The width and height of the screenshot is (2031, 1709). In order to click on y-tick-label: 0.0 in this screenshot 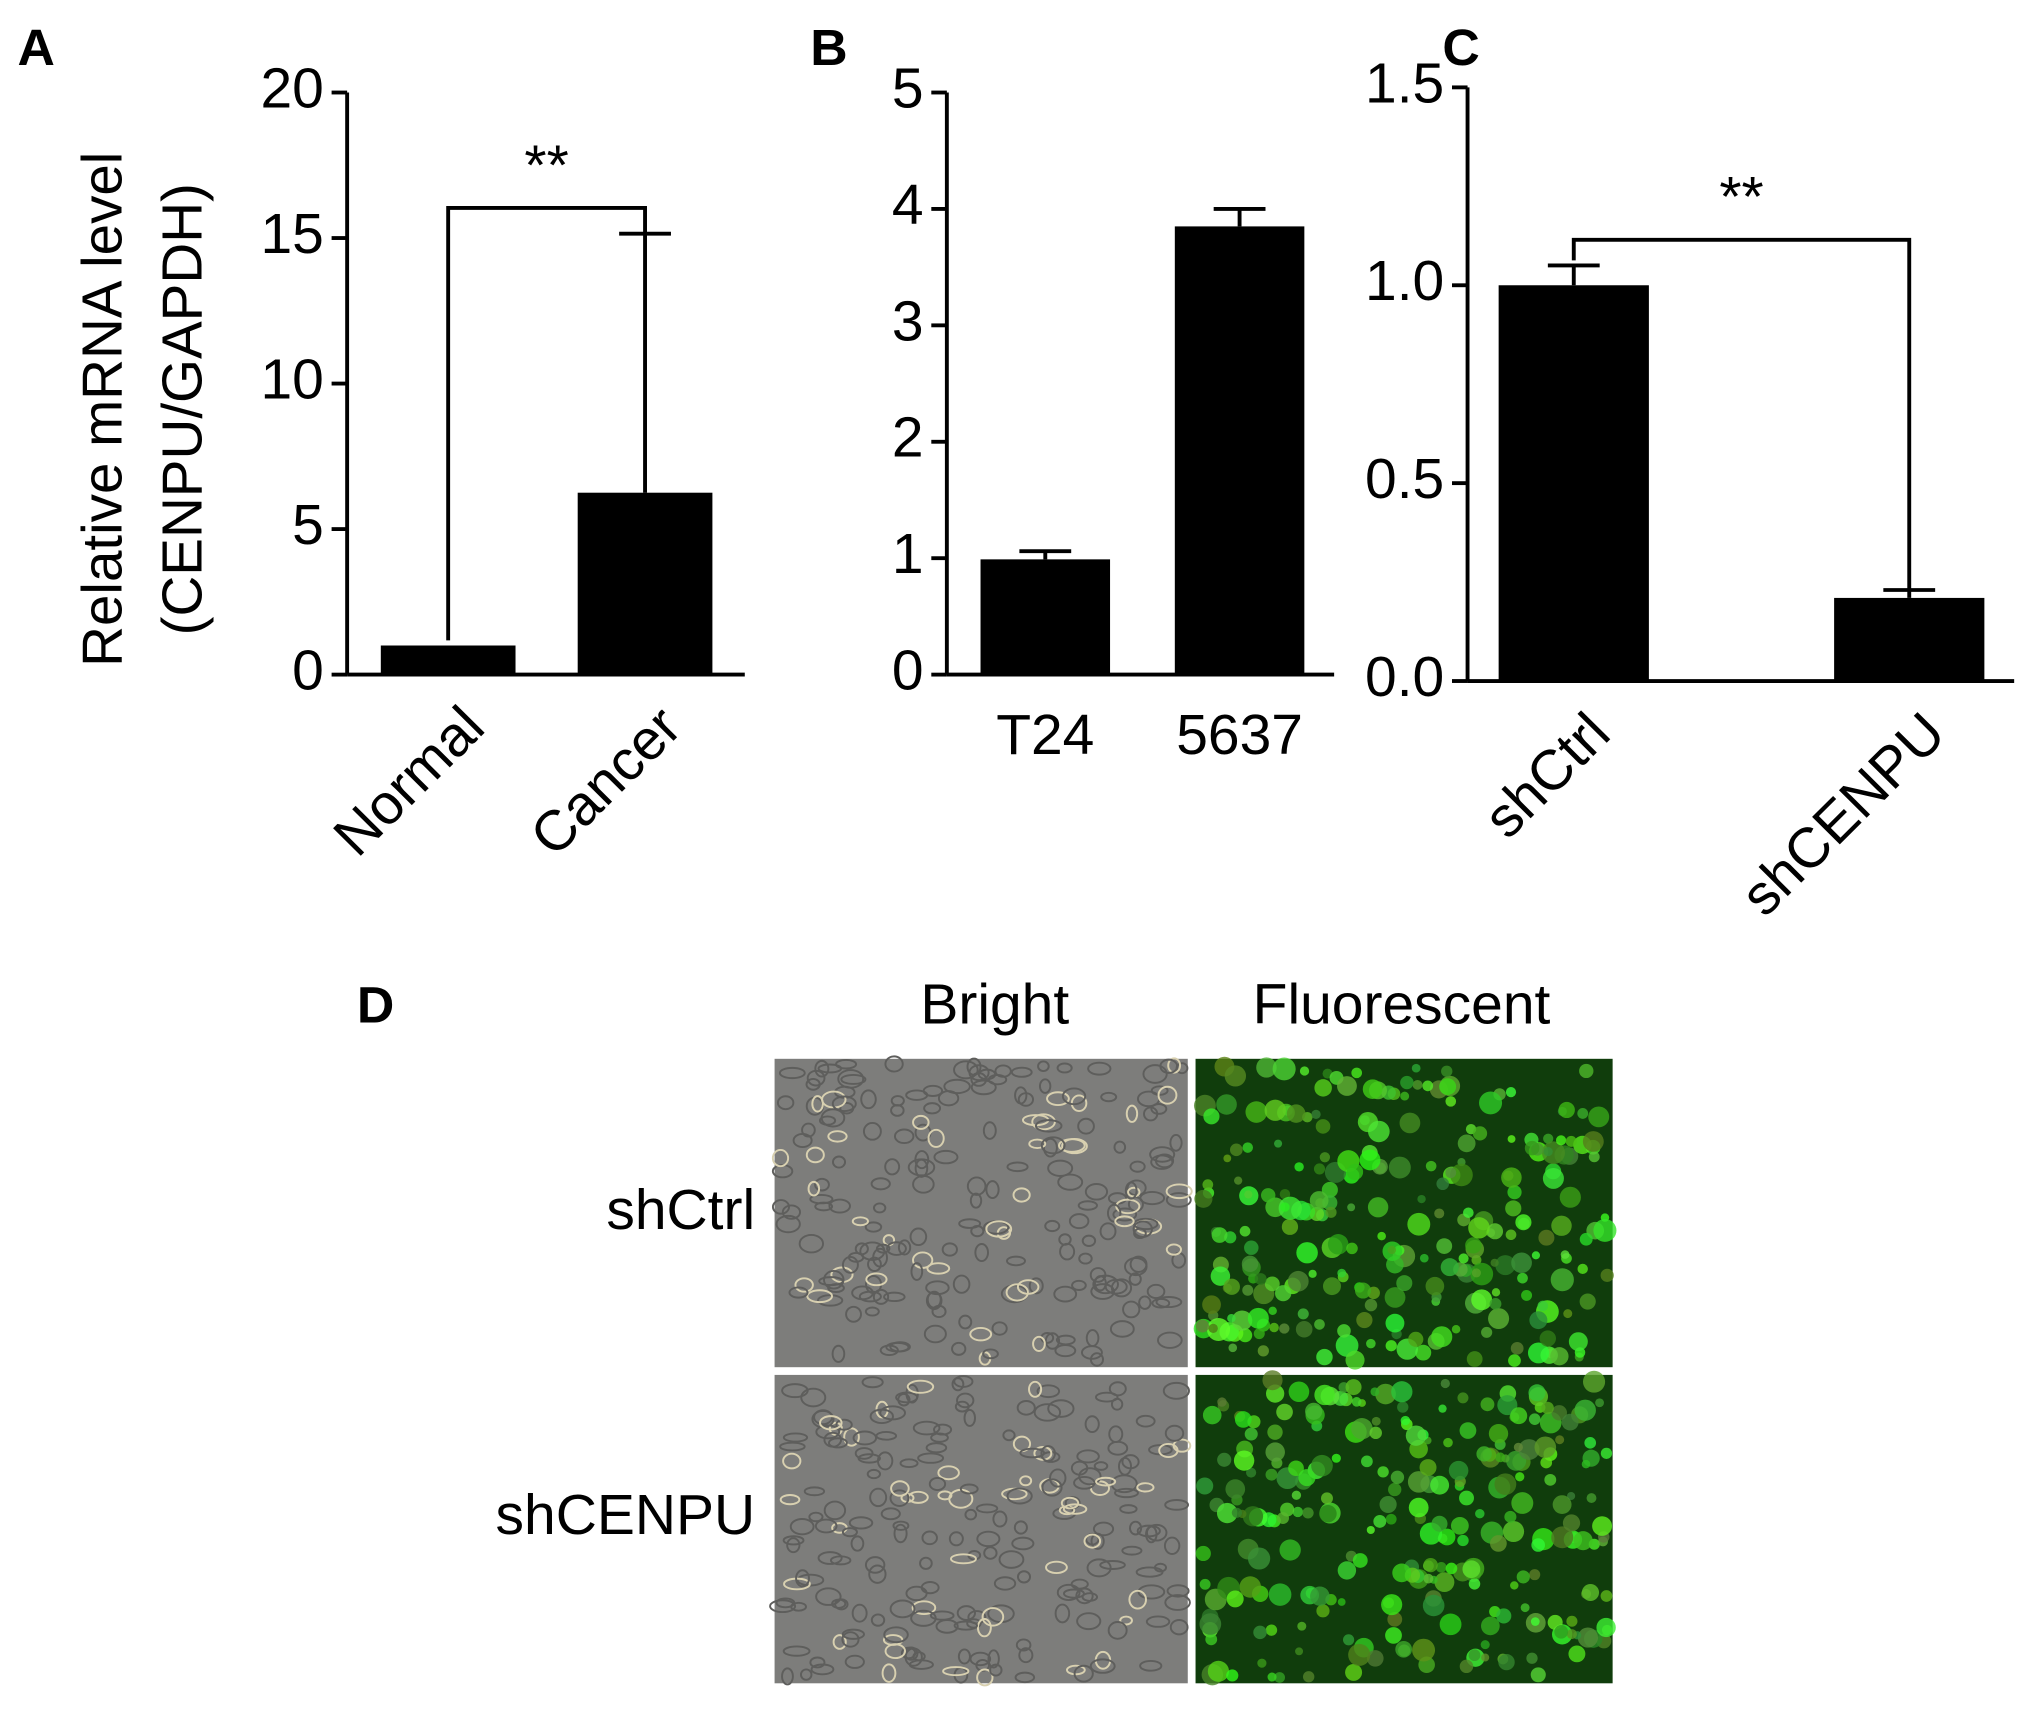, I will do `click(1404, 677)`.